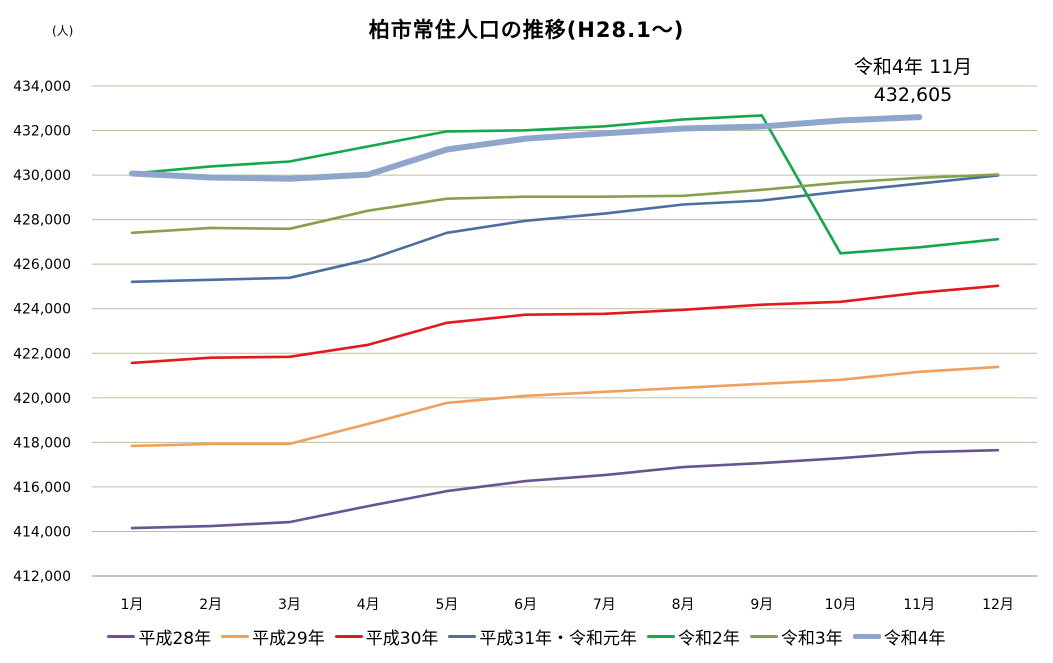  What do you see at coordinates (42, 87) in the screenshot?
I see `y-tick-label: 434,000` at bounding box center [42, 87].